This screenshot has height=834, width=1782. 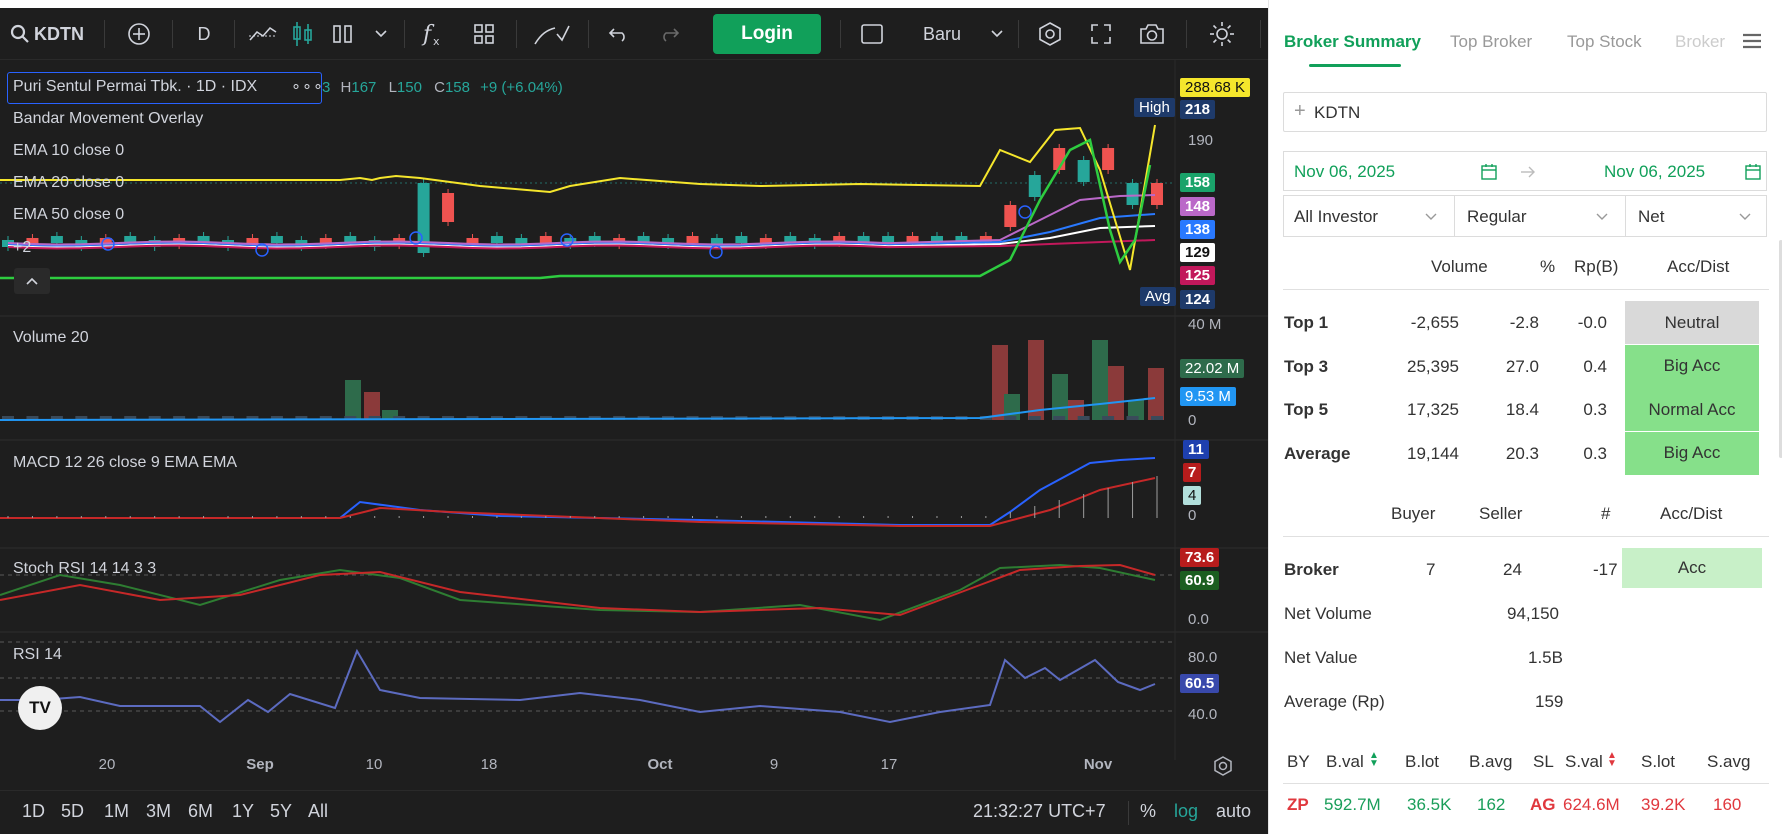 What do you see at coordinates (1198, 299) in the screenshot?
I see `avg-price-label: 124` at bounding box center [1198, 299].